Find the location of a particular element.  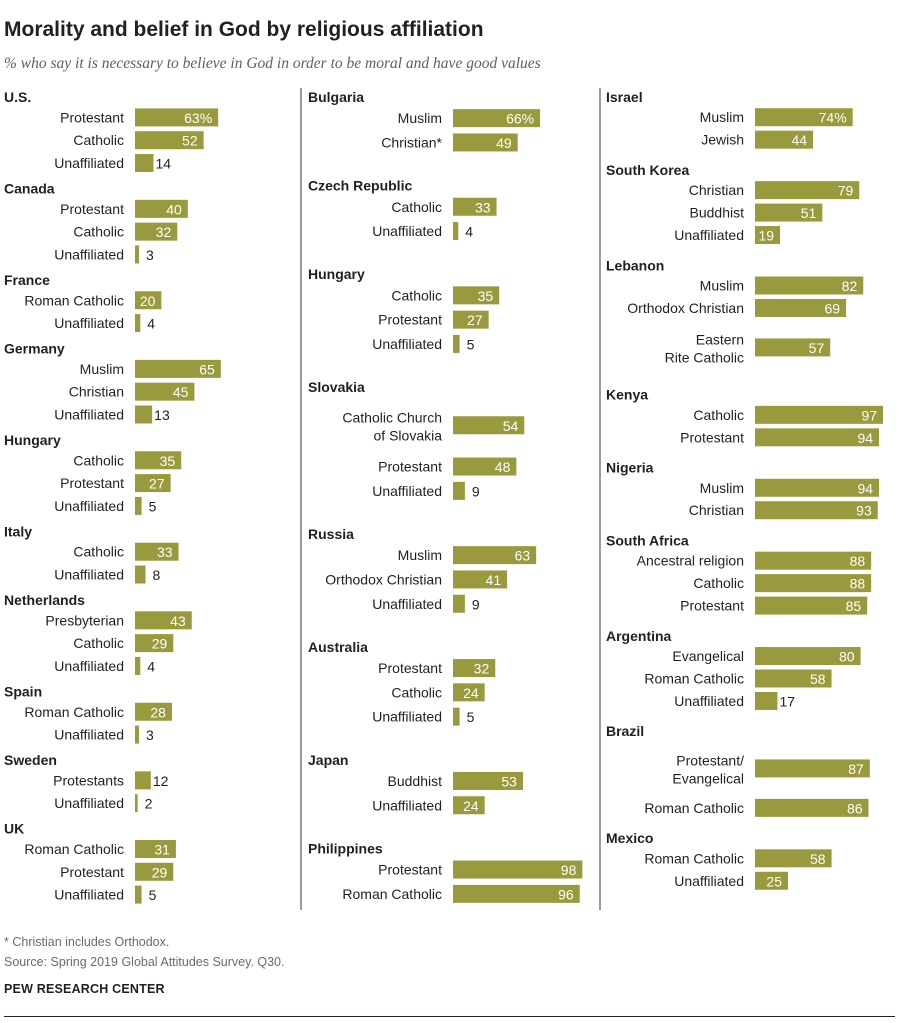

bar-japan-buddhist is located at coordinates (488, 780).